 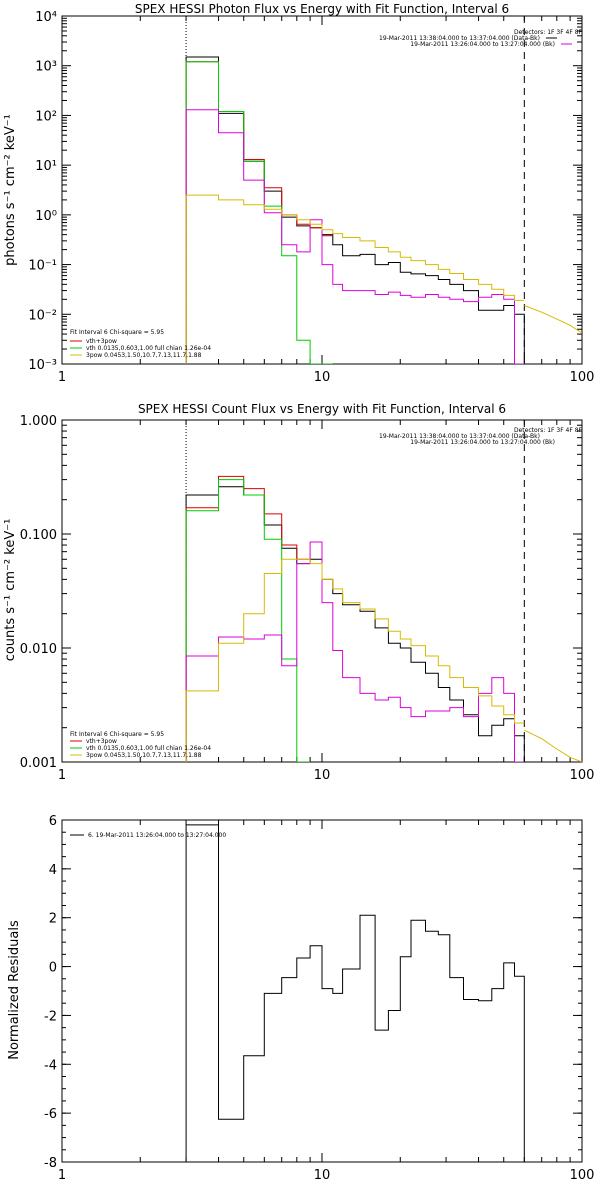 I want to click on y-tick-label: 10⁴, so click(x=46, y=17).